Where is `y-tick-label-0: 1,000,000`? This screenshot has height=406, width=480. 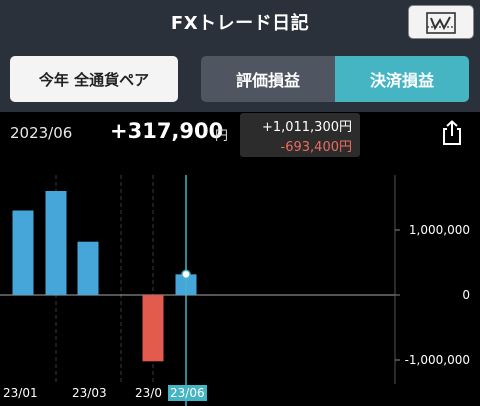
y-tick-label-0: 1,000,000 is located at coordinates (439, 230).